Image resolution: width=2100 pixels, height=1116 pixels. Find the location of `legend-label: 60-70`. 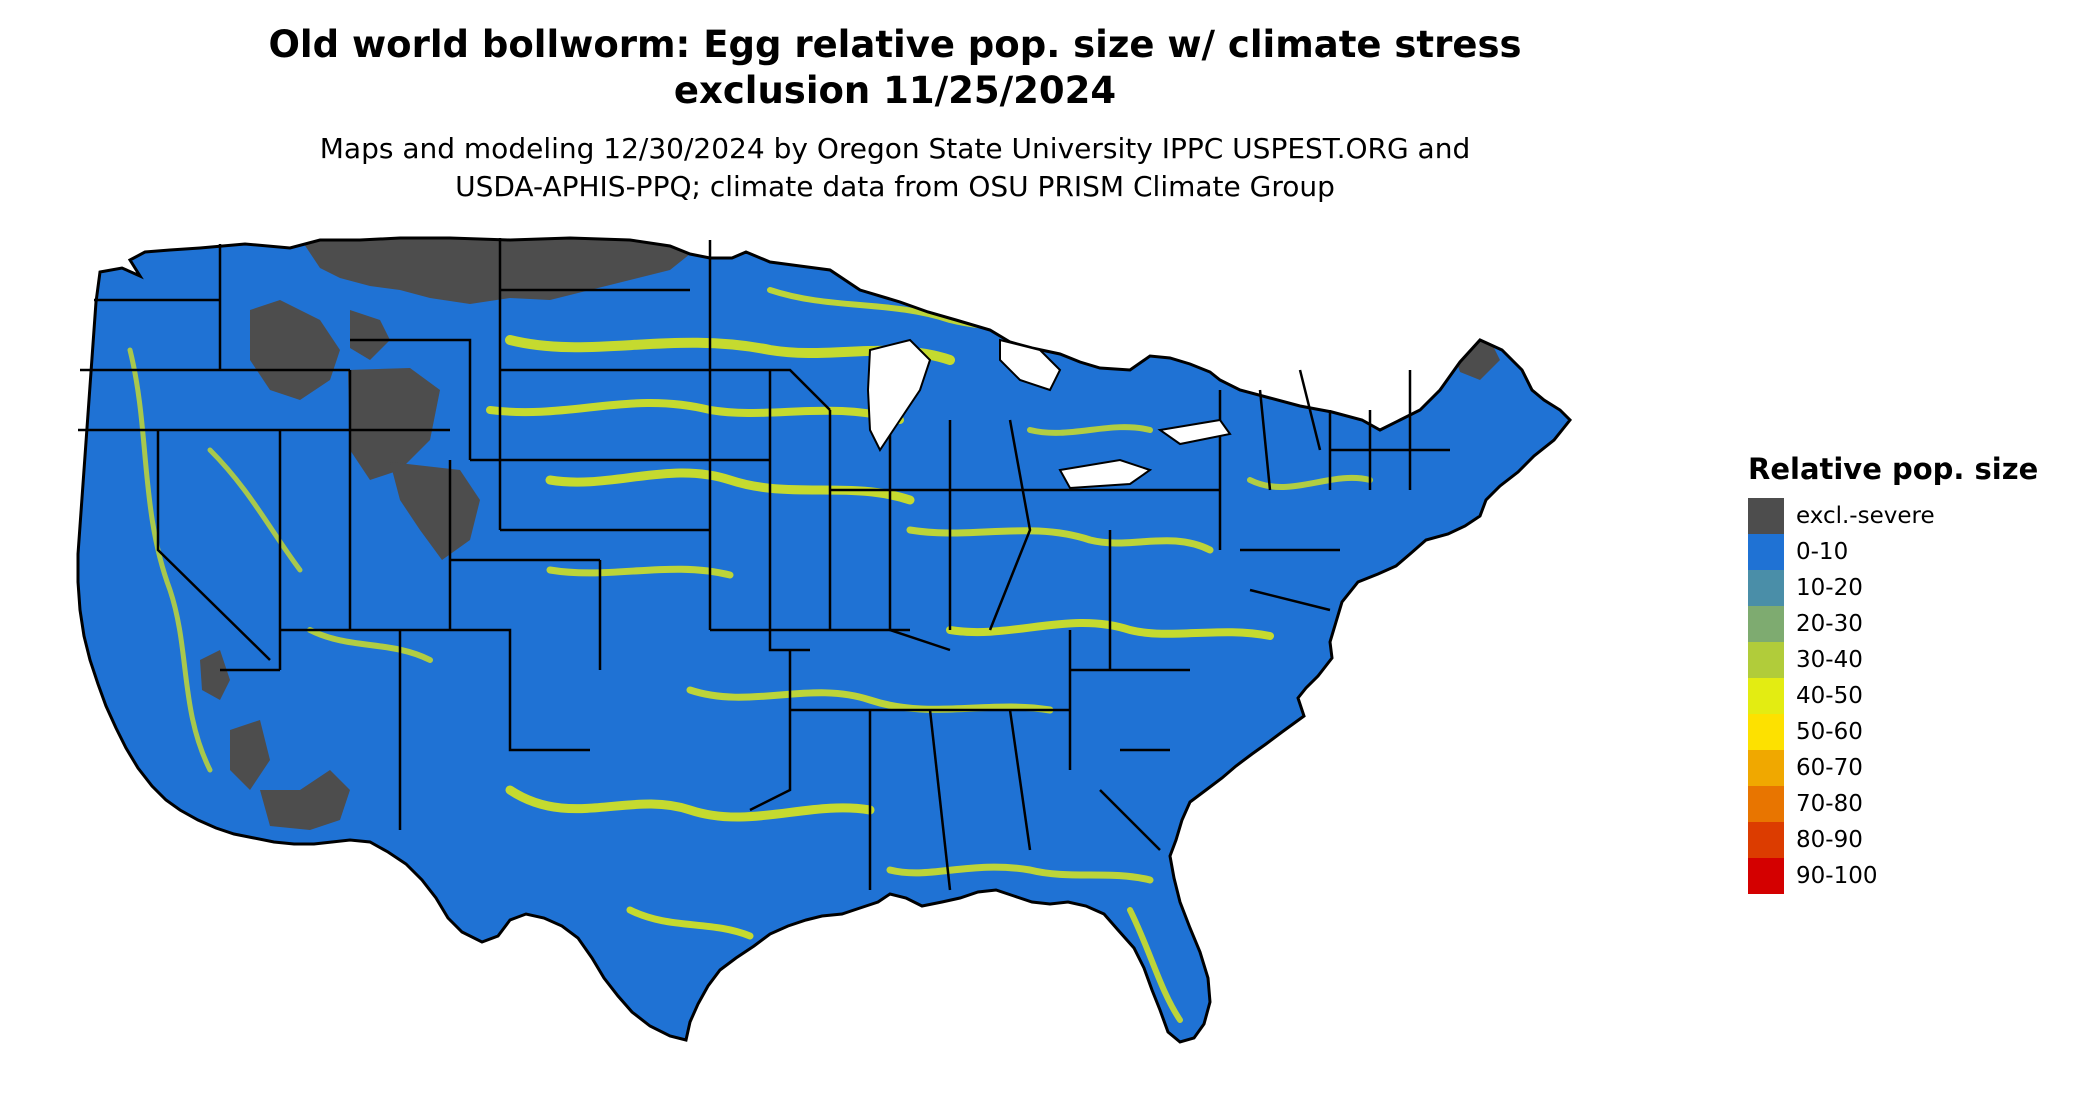

legend-label: 60-70 is located at coordinates (1829, 768).